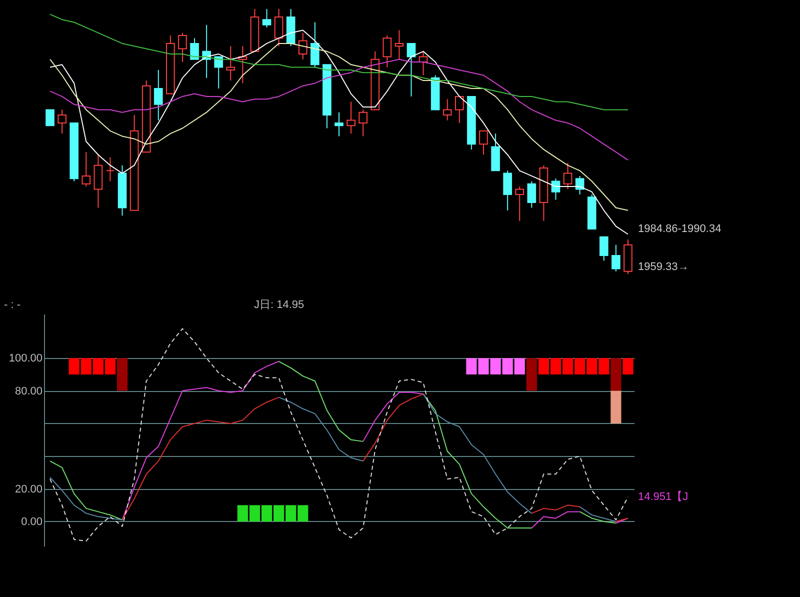 The height and width of the screenshot is (597, 800). I want to click on text: 1959.33→, so click(663, 267).